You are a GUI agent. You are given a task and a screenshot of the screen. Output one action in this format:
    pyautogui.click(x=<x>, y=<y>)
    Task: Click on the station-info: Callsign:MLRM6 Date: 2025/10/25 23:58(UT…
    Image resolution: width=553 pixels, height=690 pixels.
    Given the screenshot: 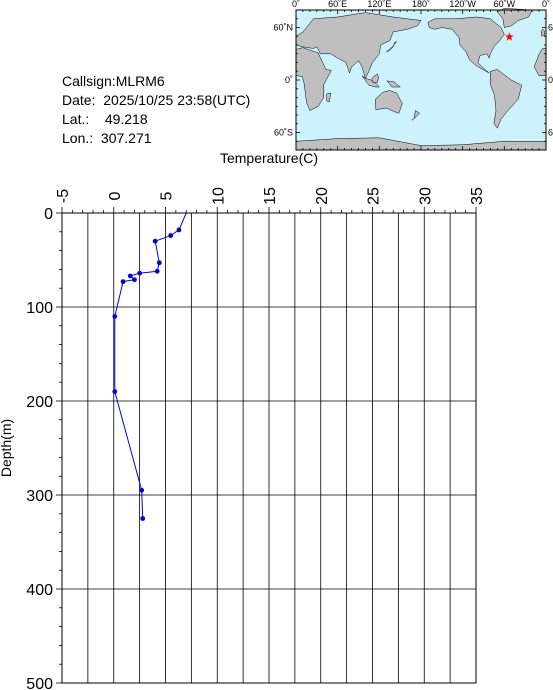 What is the action you would take?
    pyautogui.click(x=156, y=110)
    